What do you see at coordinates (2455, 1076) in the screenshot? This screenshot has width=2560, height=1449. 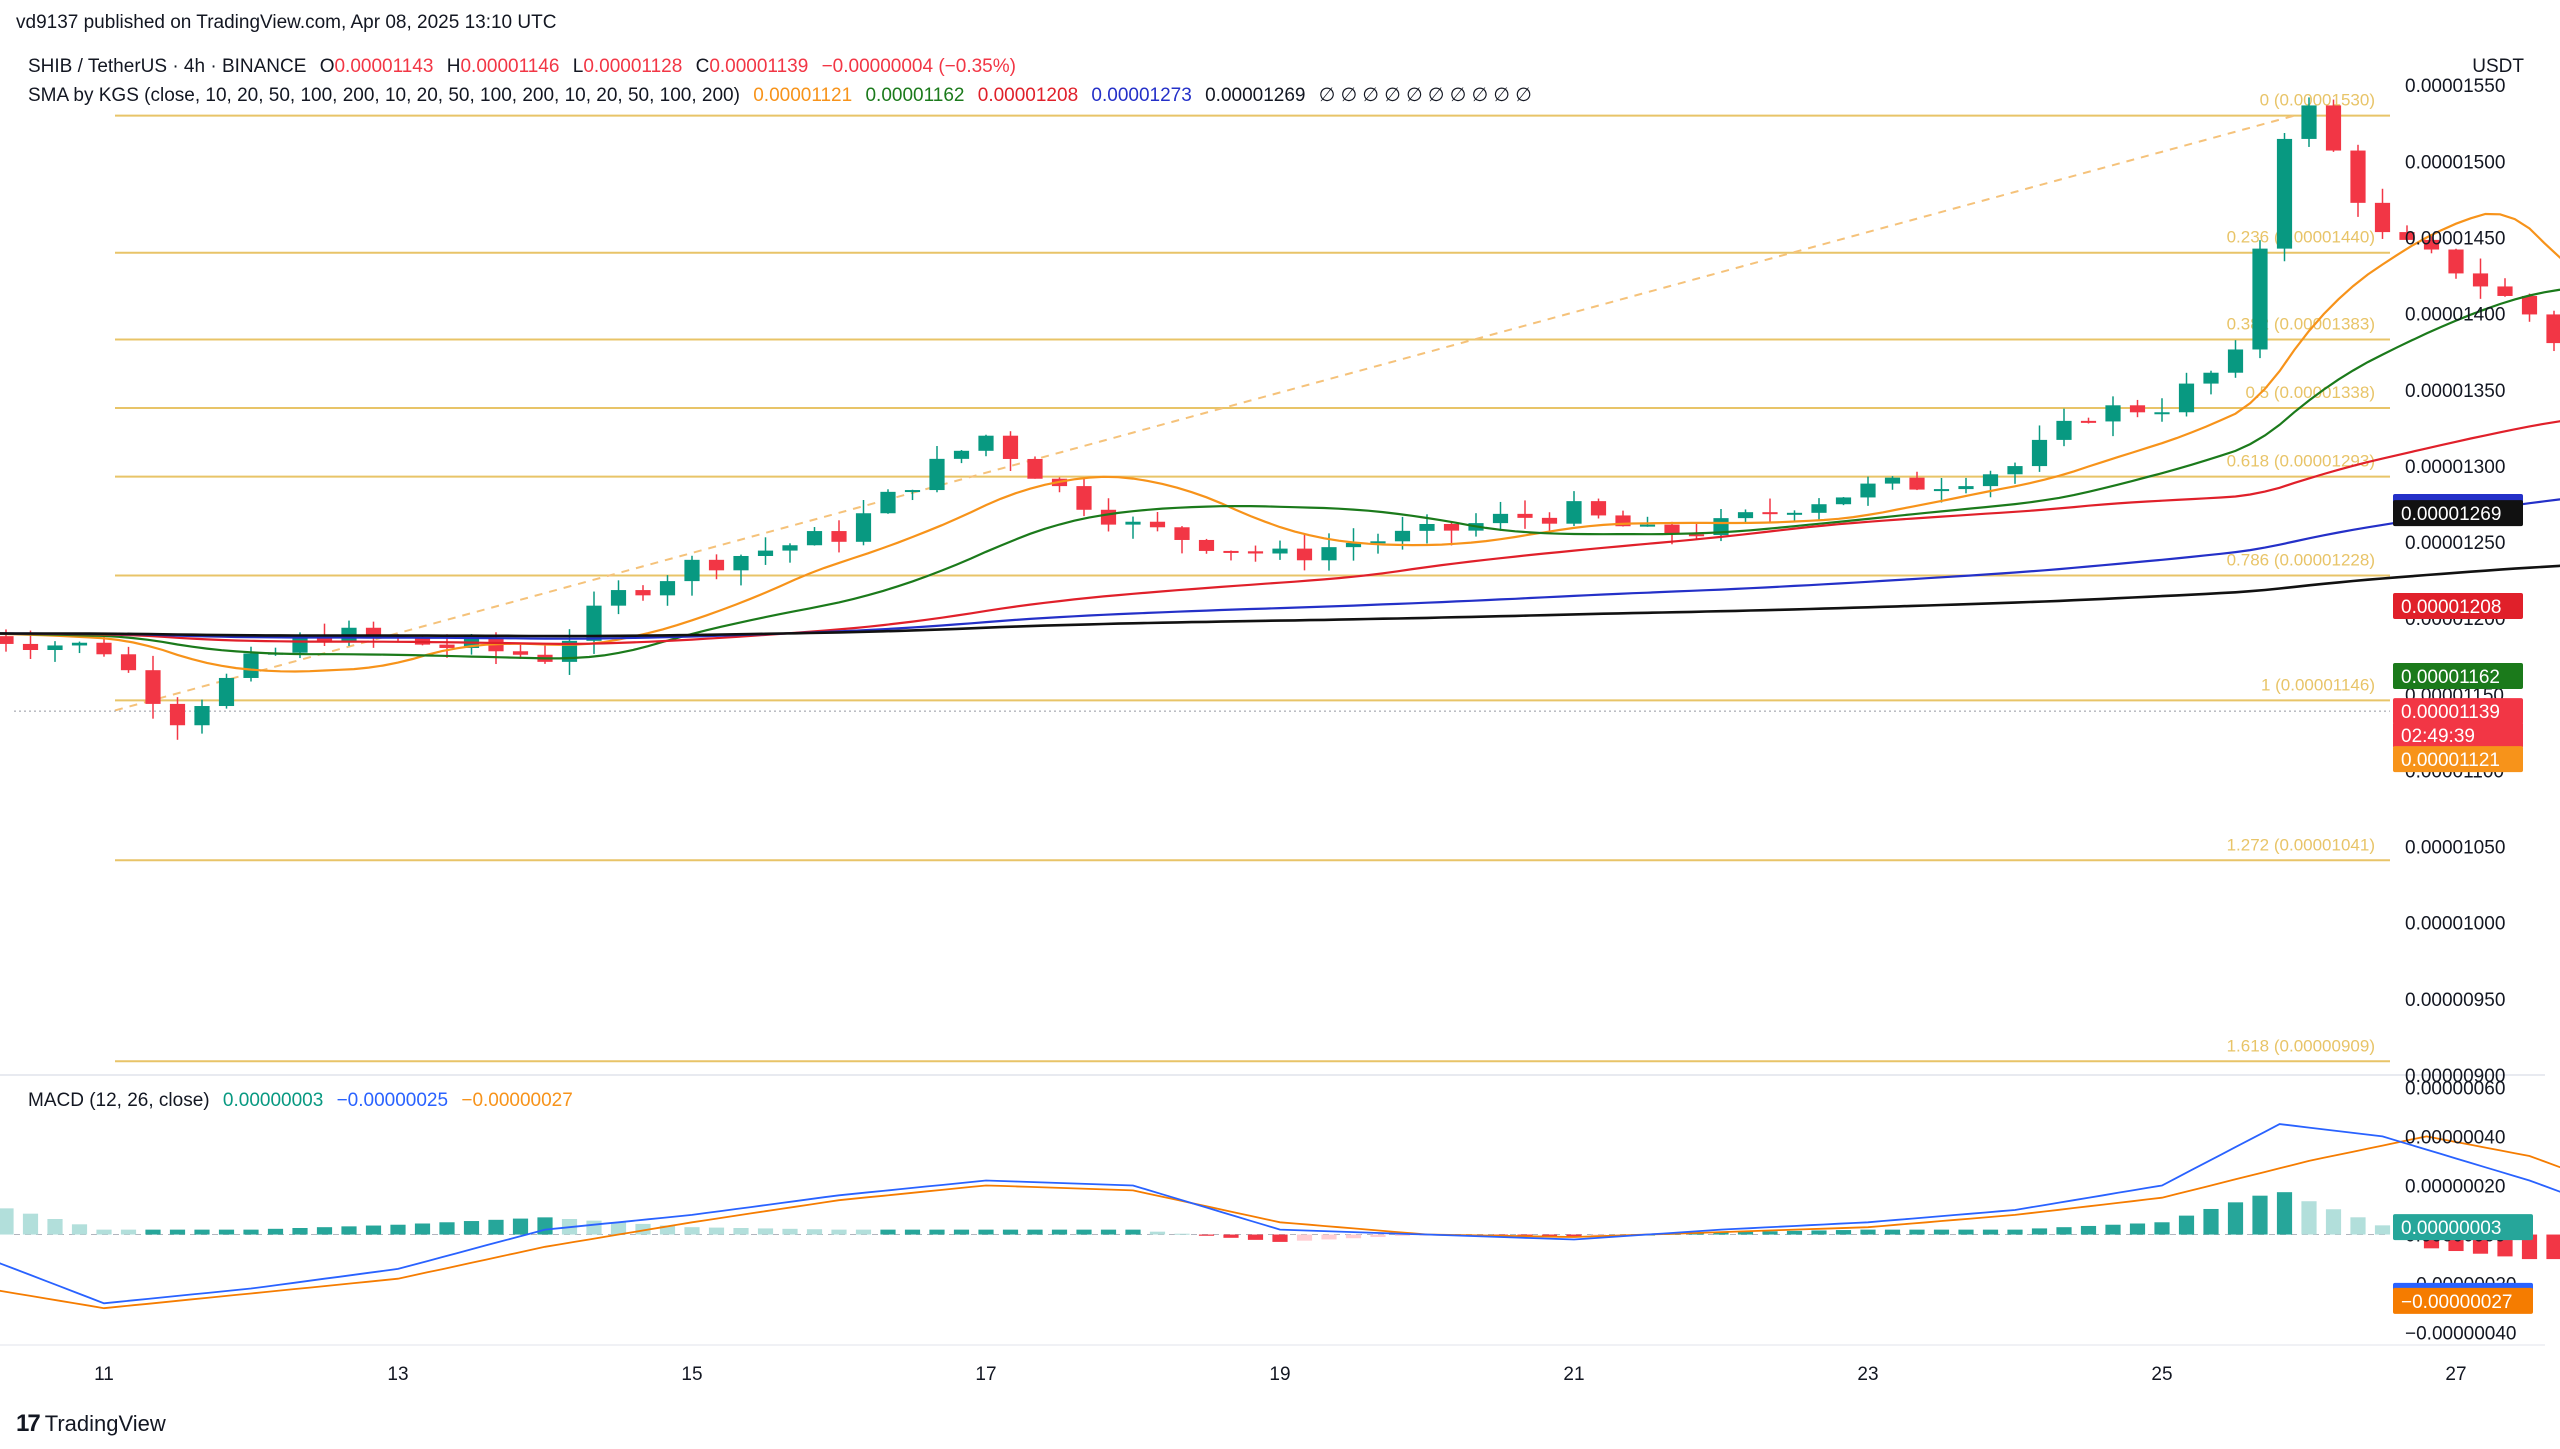 I see `price-axis-tick: 0.00000900` at bounding box center [2455, 1076].